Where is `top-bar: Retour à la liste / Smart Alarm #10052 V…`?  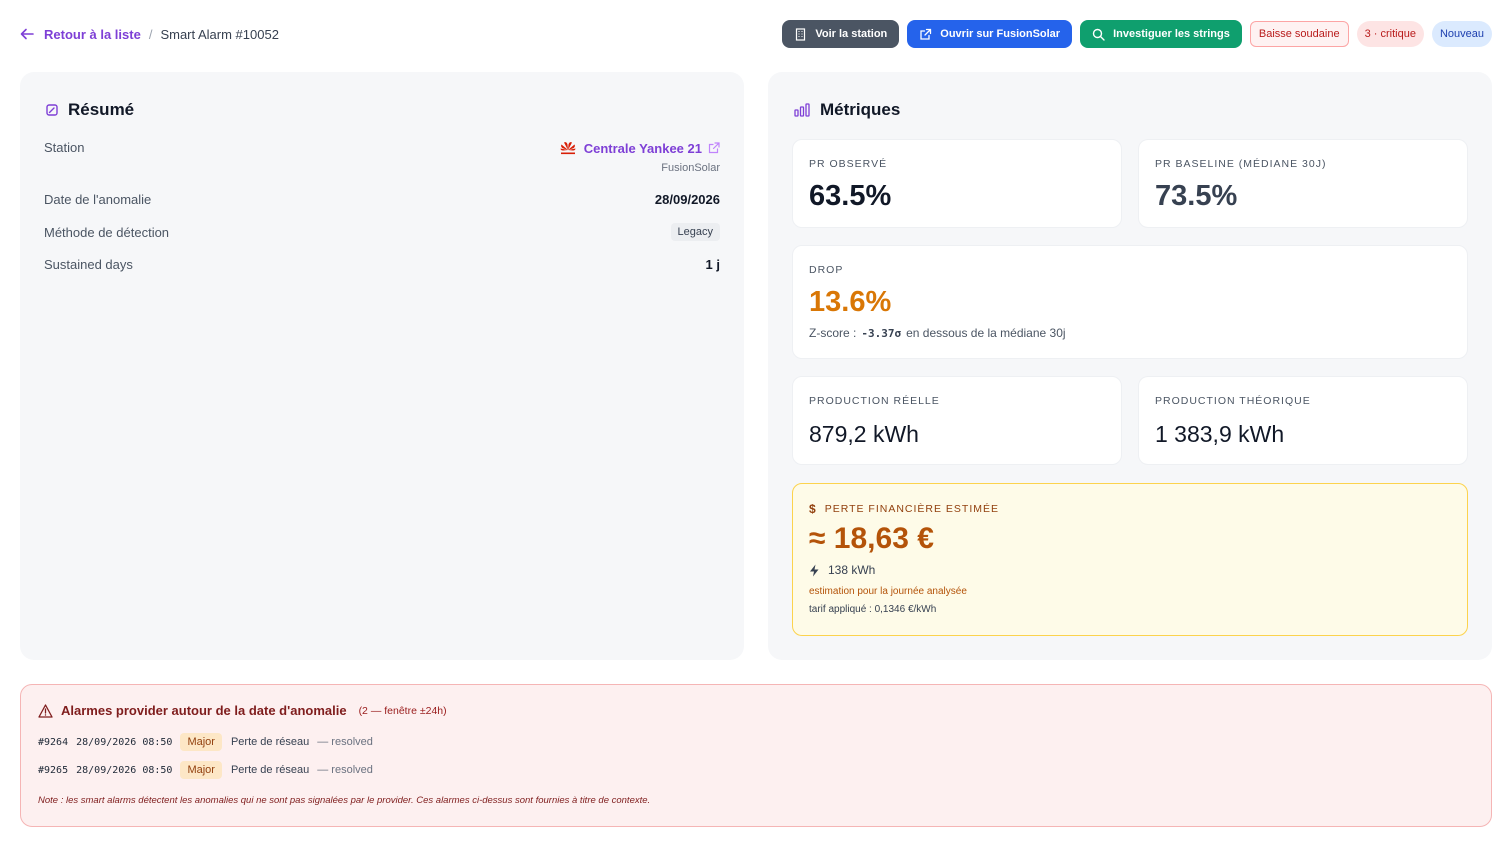 top-bar: Retour à la liste / Smart Alarm #10052 V… is located at coordinates (756, 34).